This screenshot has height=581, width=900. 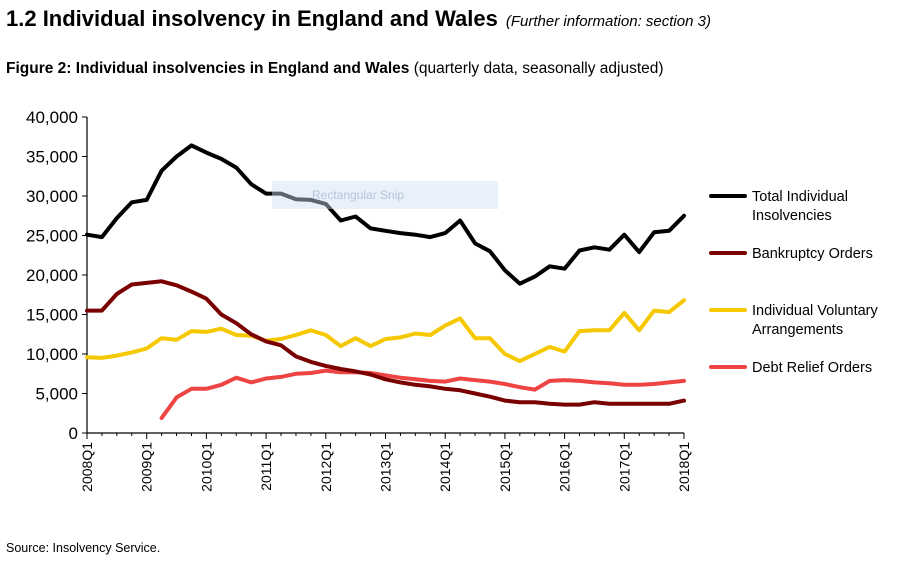 I want to click on y-tick-label: 40,000, so click(x=52, y=117).